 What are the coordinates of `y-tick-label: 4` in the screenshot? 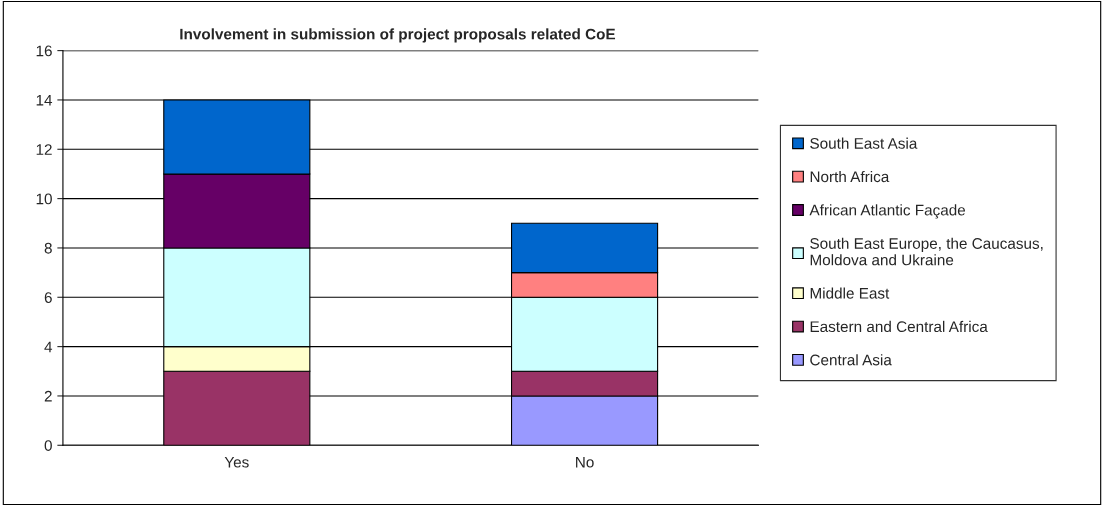 It's located at (48, 347).